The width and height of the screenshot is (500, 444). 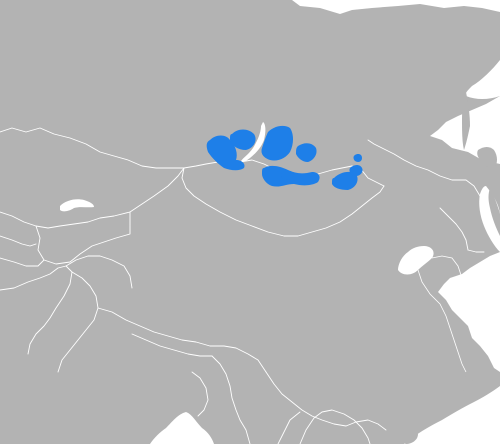 What do you see at coordinates (225, 153) in the screenshot?
I see `buryatia-west` at bounding box center [225, 153].